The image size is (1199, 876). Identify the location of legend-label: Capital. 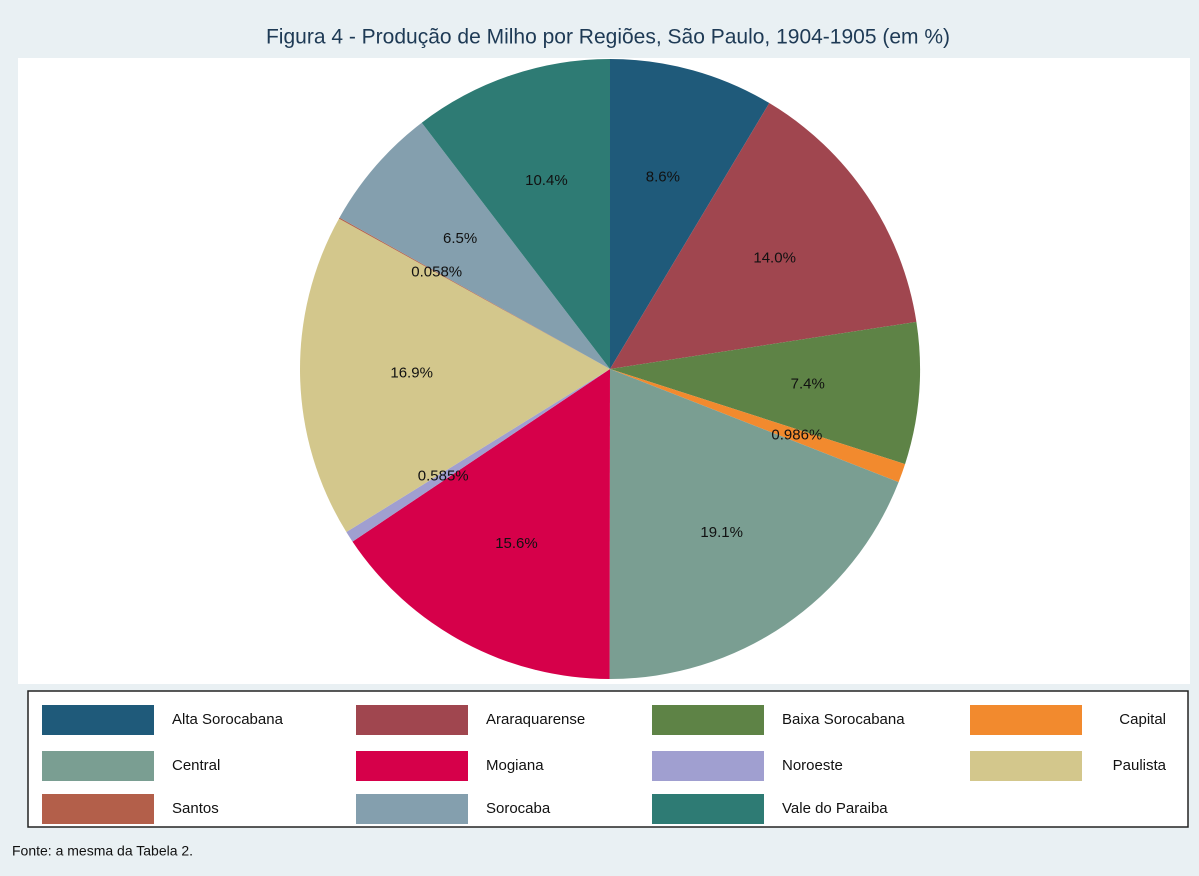
(1142, 719).